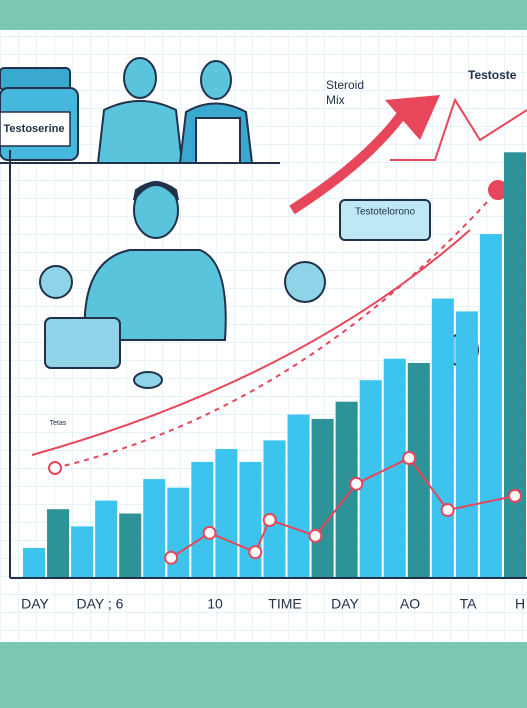 This screenshot has width=527, height=708. I want to click on sign, so click(385, 220).